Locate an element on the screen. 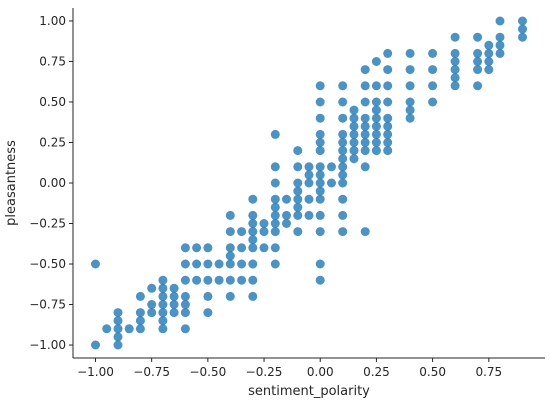 The image size is (550, 405). y-tick-label: −0.50 is located at coordinates (47, 264).